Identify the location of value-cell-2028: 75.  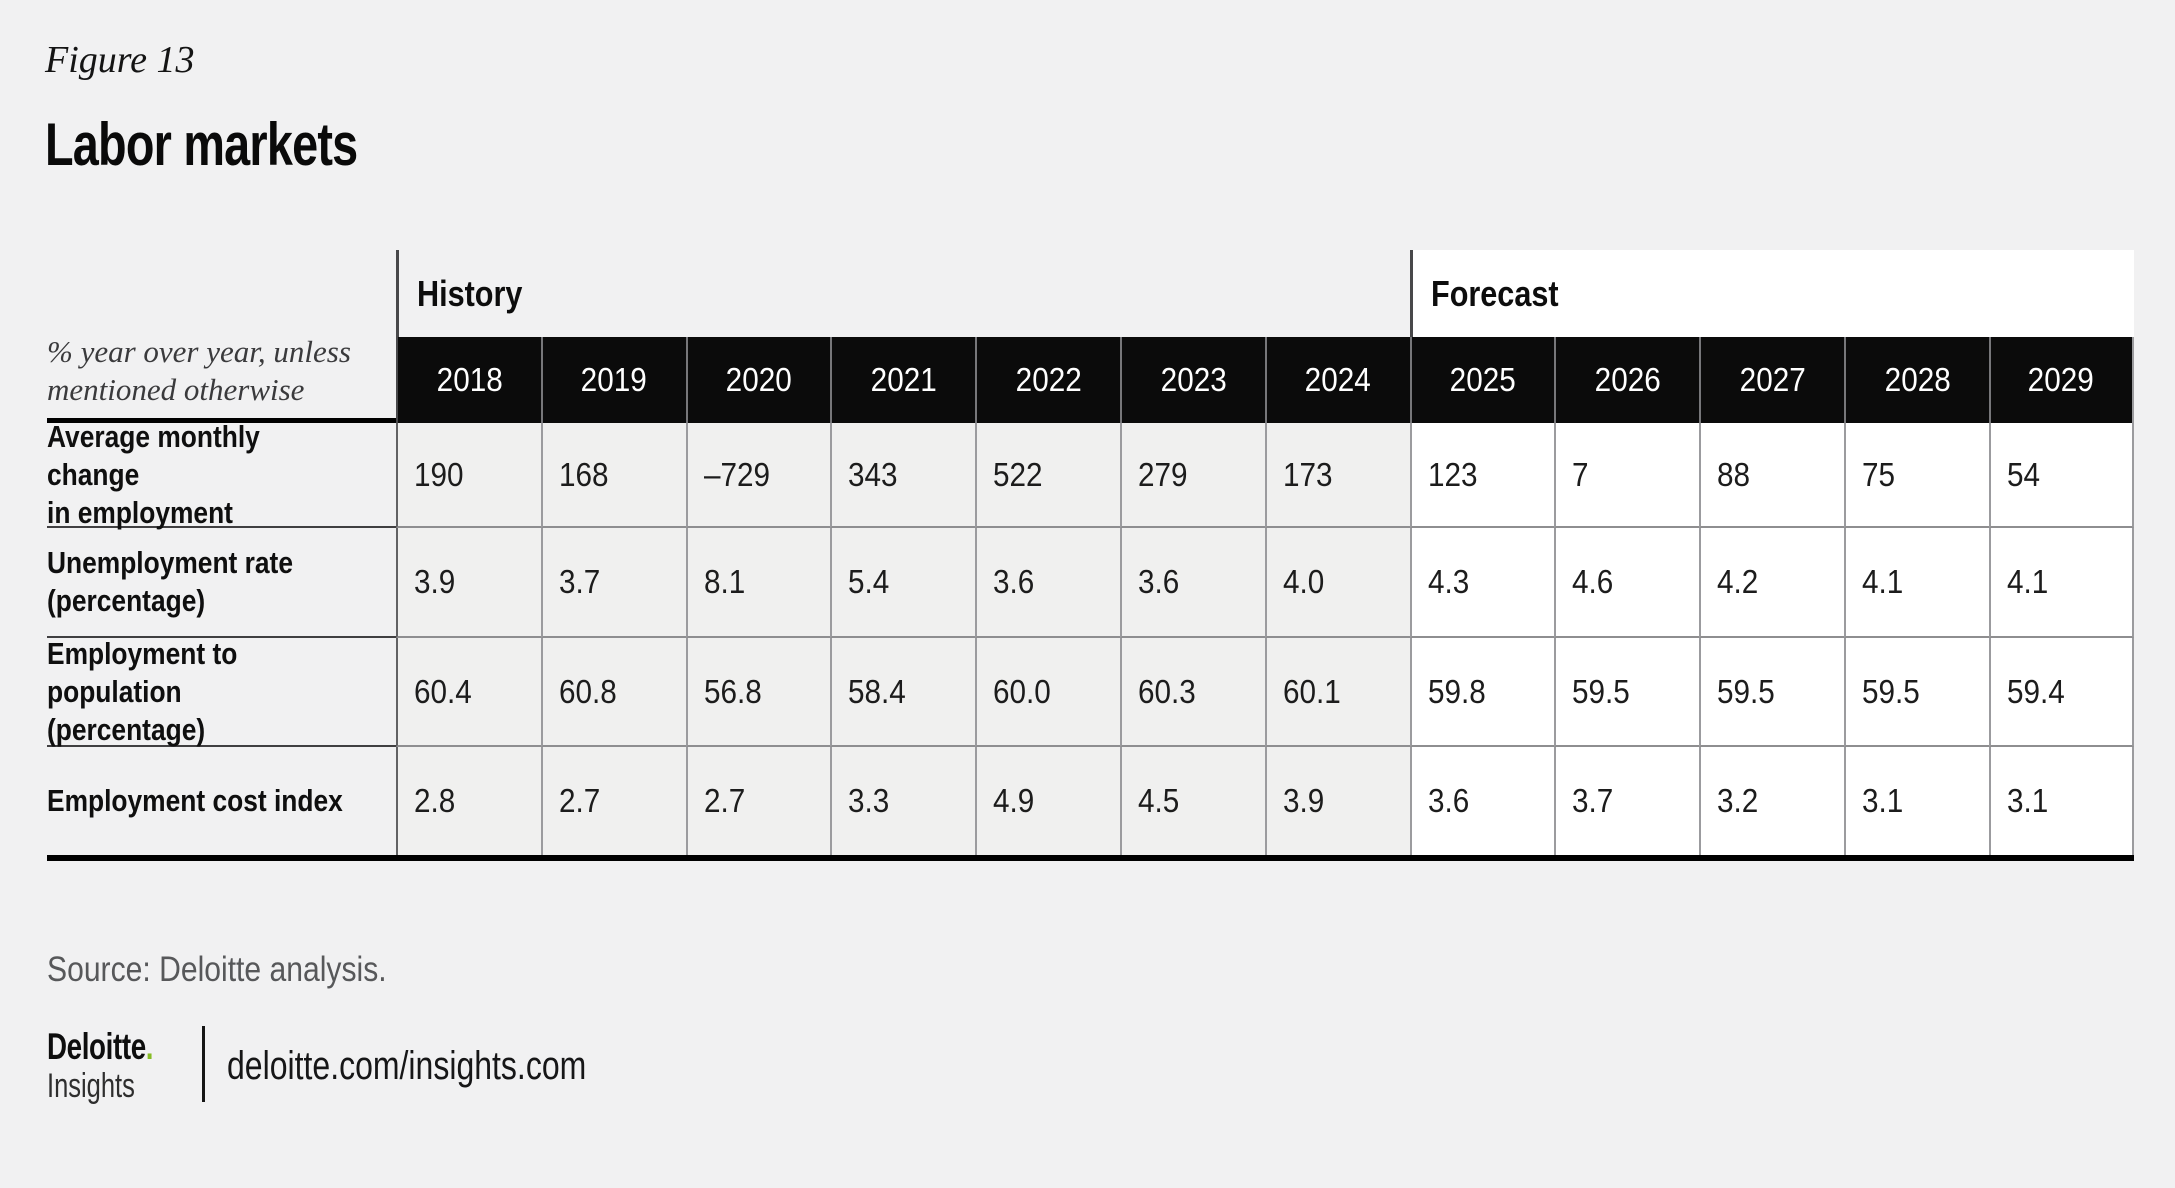
(1916, 475).